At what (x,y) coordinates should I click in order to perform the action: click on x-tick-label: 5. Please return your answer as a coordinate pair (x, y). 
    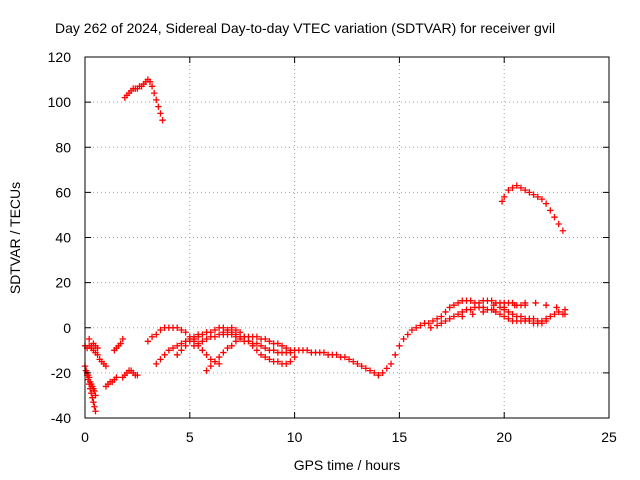
    Looking at the image, I should click on (190, 437).